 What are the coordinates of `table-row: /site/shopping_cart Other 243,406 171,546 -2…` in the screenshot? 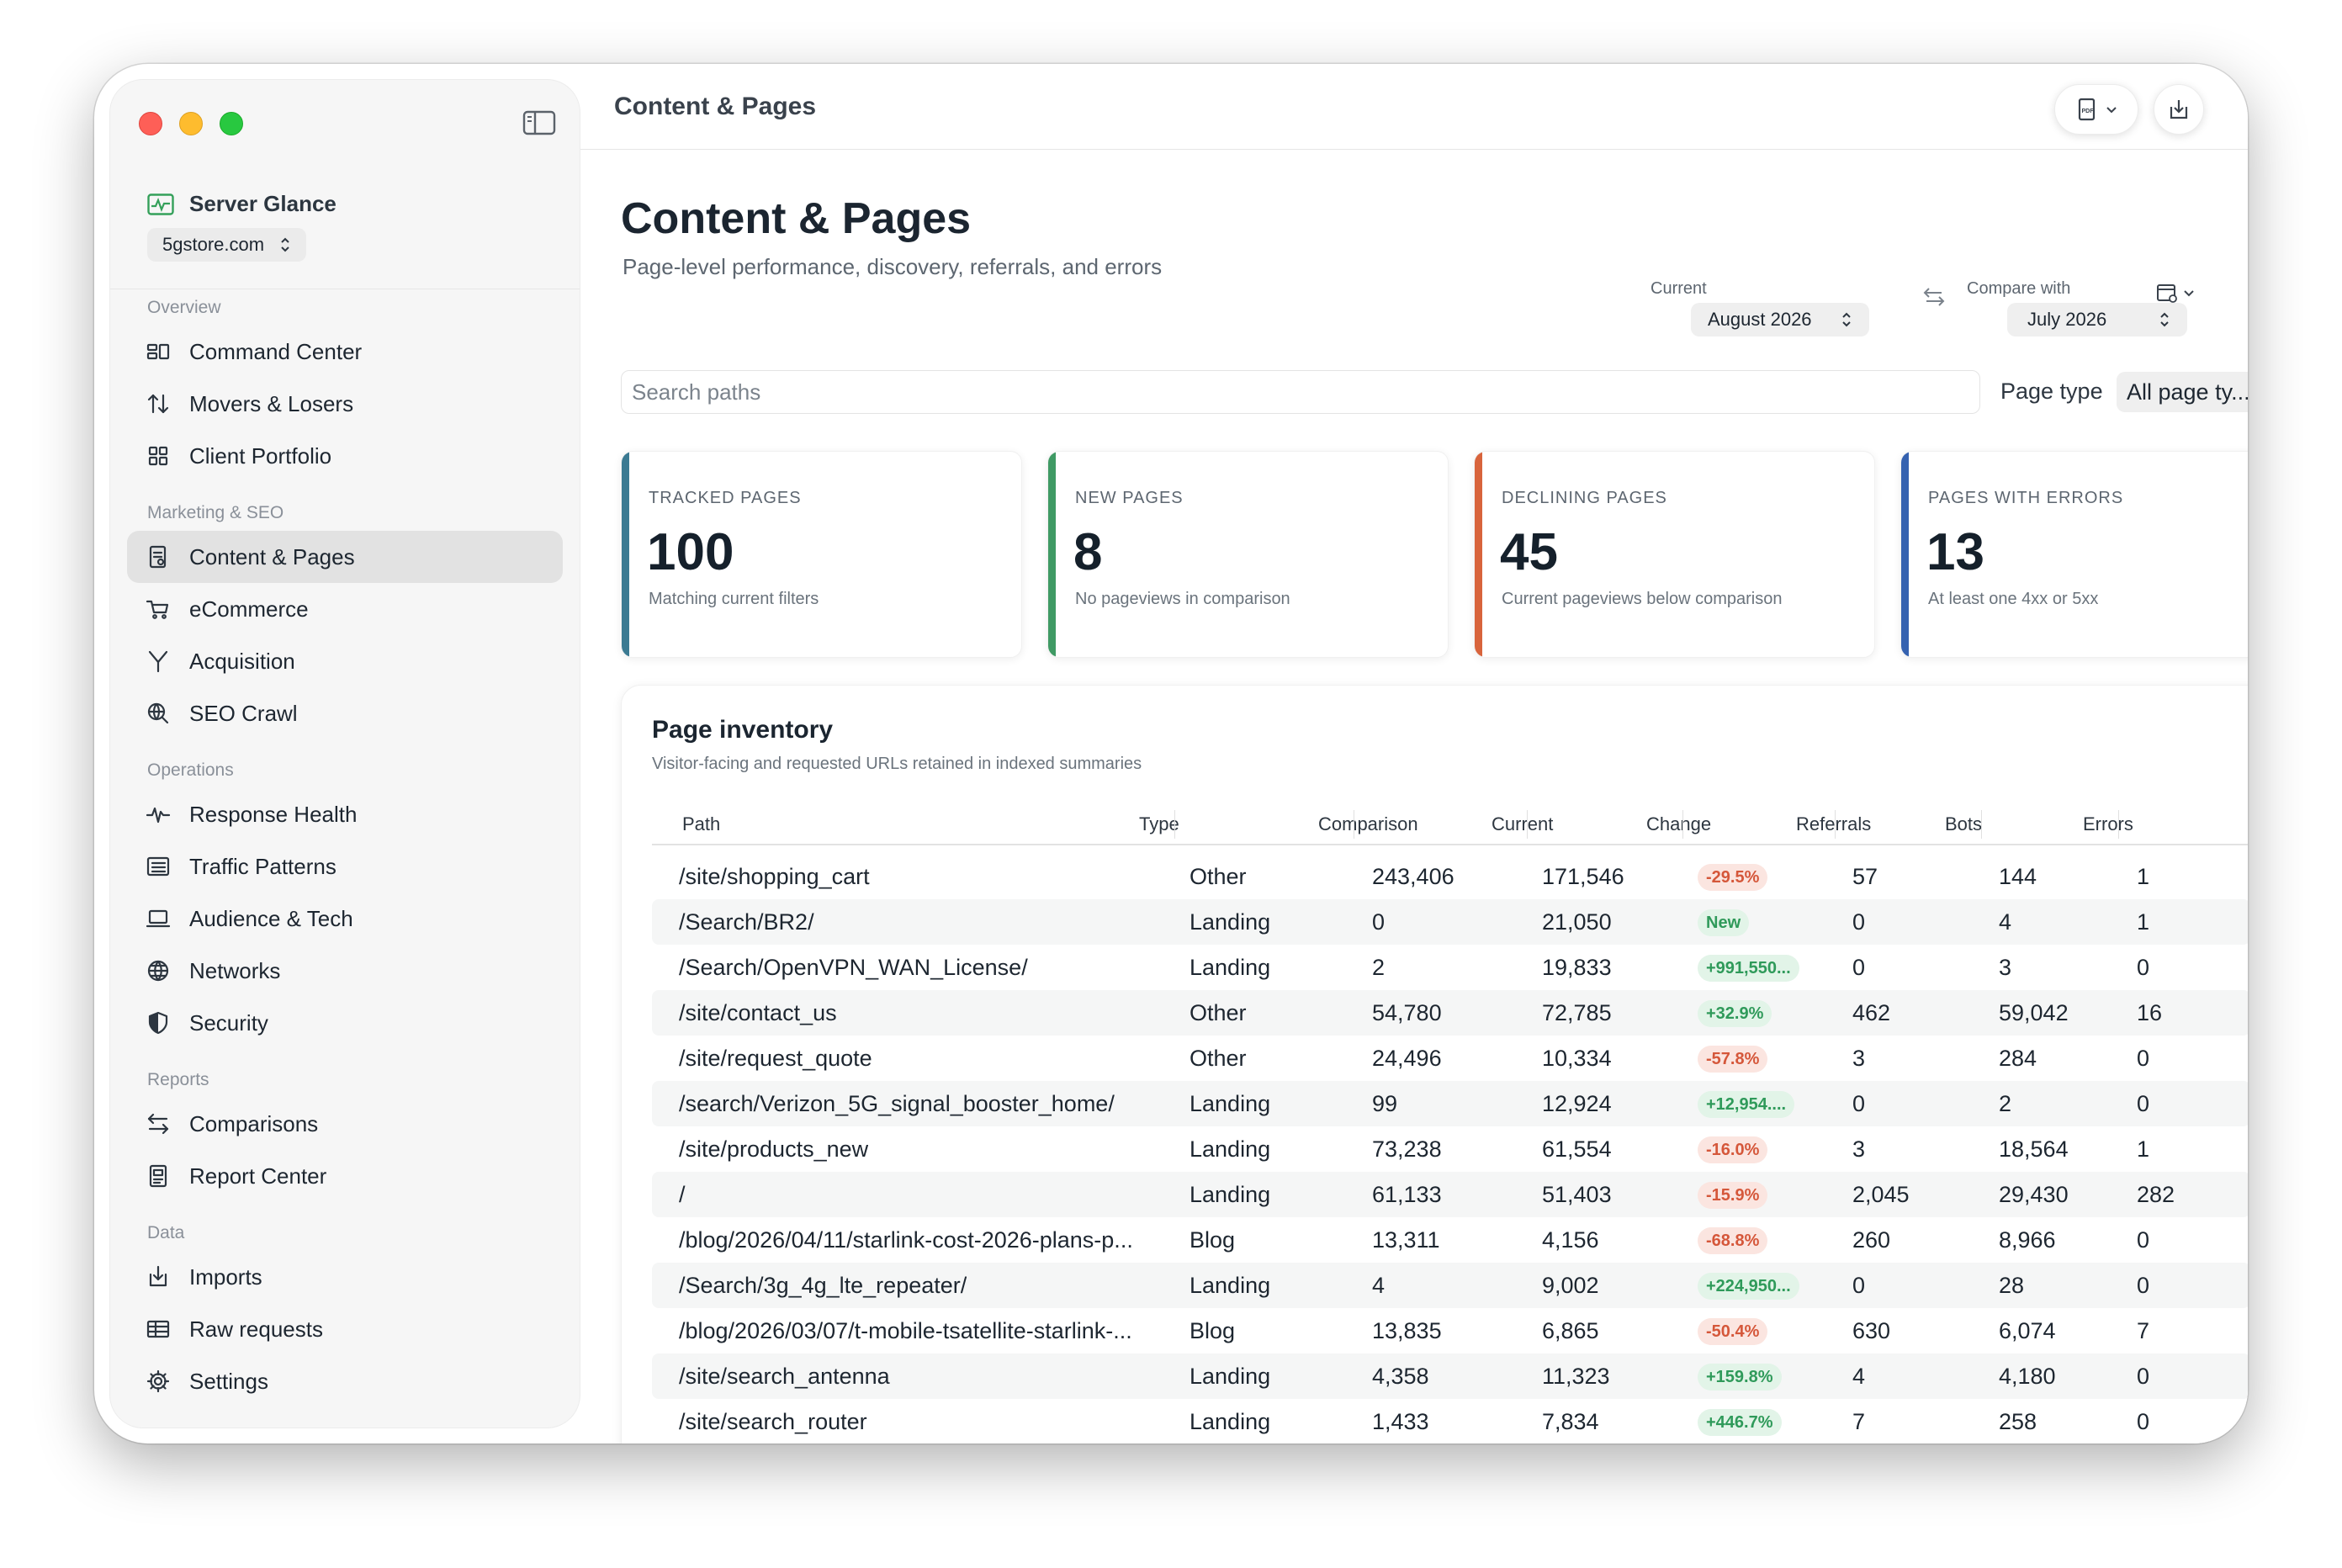 It's located at (1450, 876).